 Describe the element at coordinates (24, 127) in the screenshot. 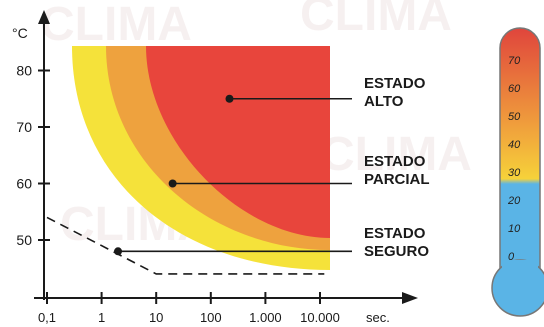

I see `y-tick-label: 70` at that location.